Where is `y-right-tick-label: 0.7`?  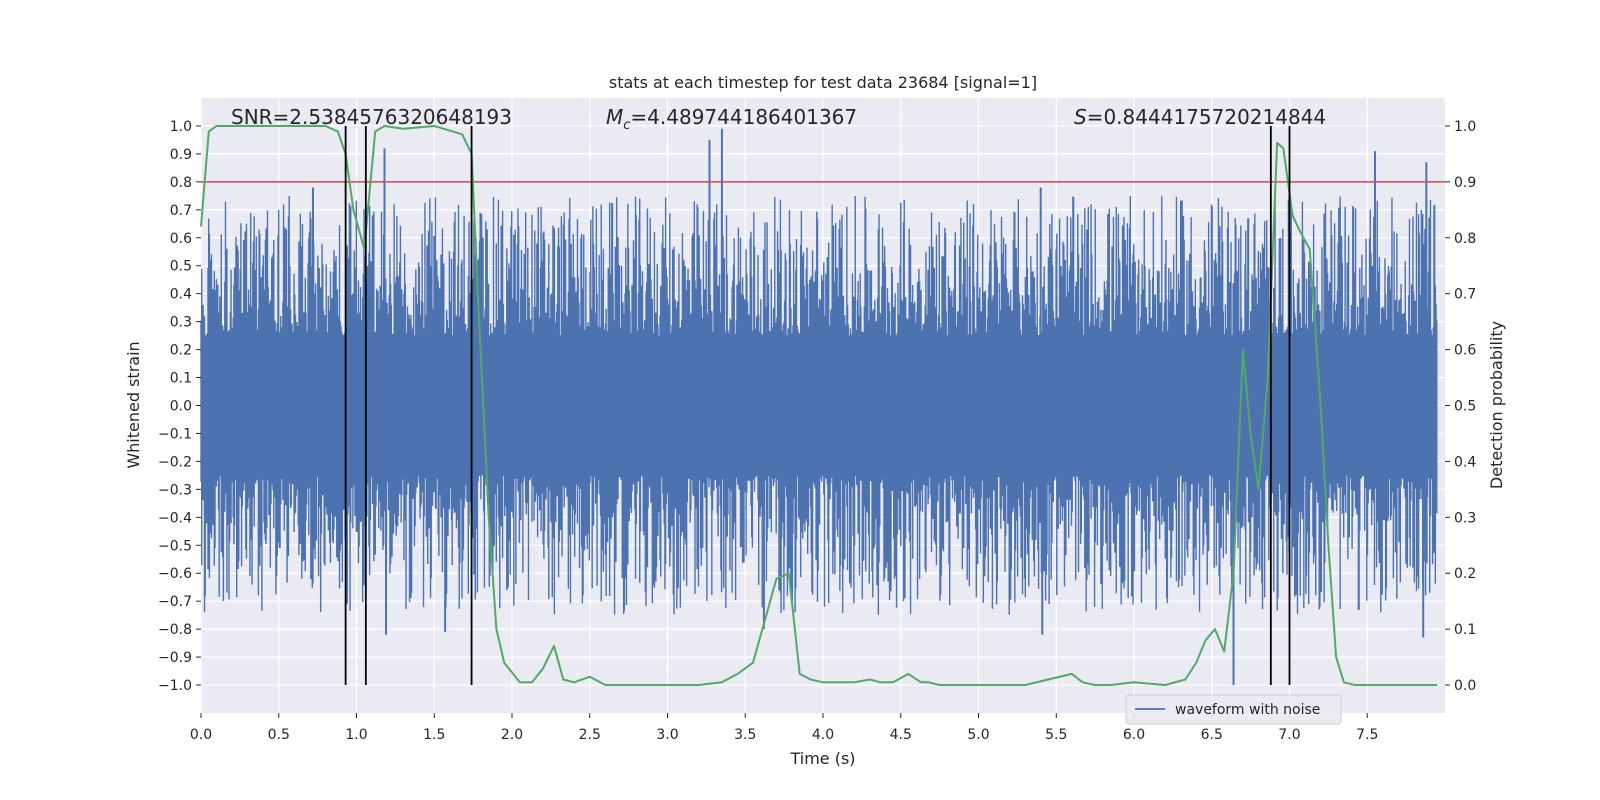 y-right-tick-label: 0.7 is located at coordinates (1465, 295).